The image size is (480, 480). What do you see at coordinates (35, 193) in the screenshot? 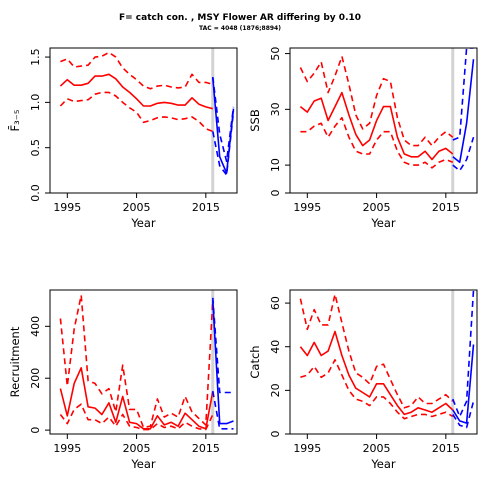
I see `y-tick-label: 0.0` at bounding box center [35, 193].